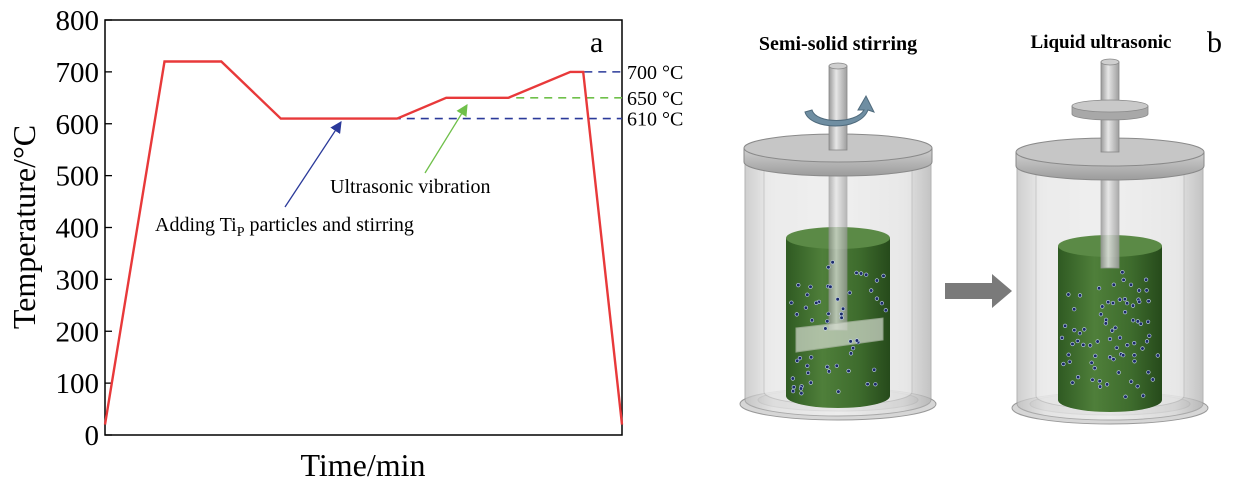 The image size is (1235, 486). Describe the element at coordinates (838, 44) in the screenshot. I see `semi-solid-title: Semi-solid stirring` at that location.